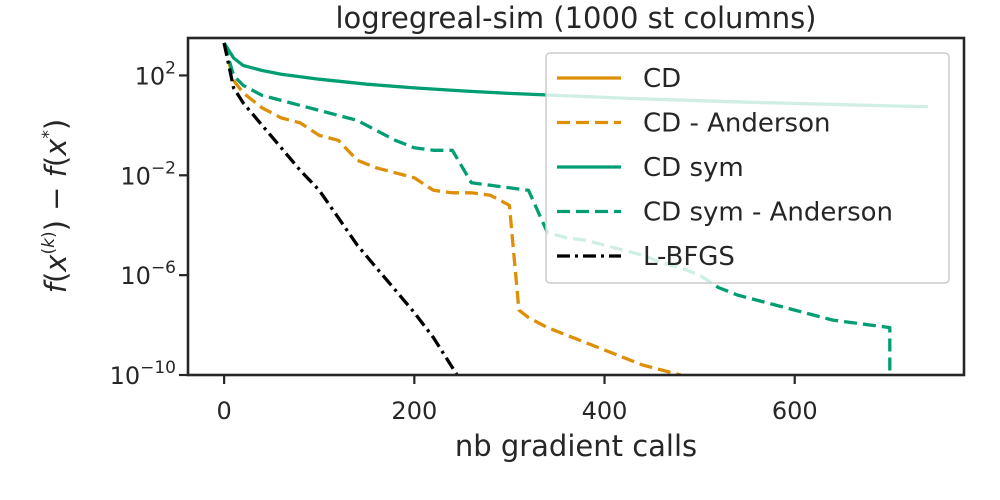 The height and width of the screenshot is (500, 1000). Describe the element at coordinates (736, 124) in the screenshot. I see `legend-label-1: CD - Anderson` at that location.